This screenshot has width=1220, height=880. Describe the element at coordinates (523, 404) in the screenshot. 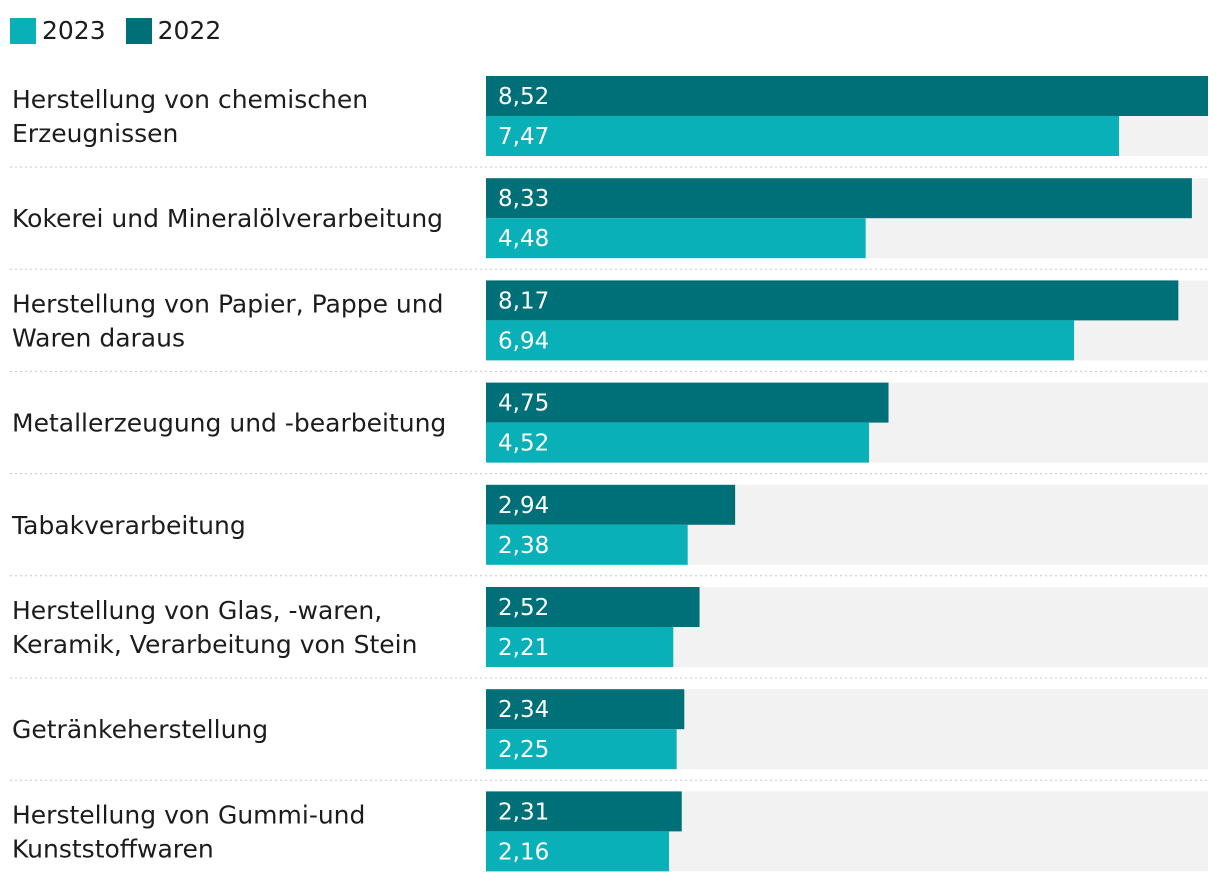

I see `value-label-2022: 4,75` at that location.